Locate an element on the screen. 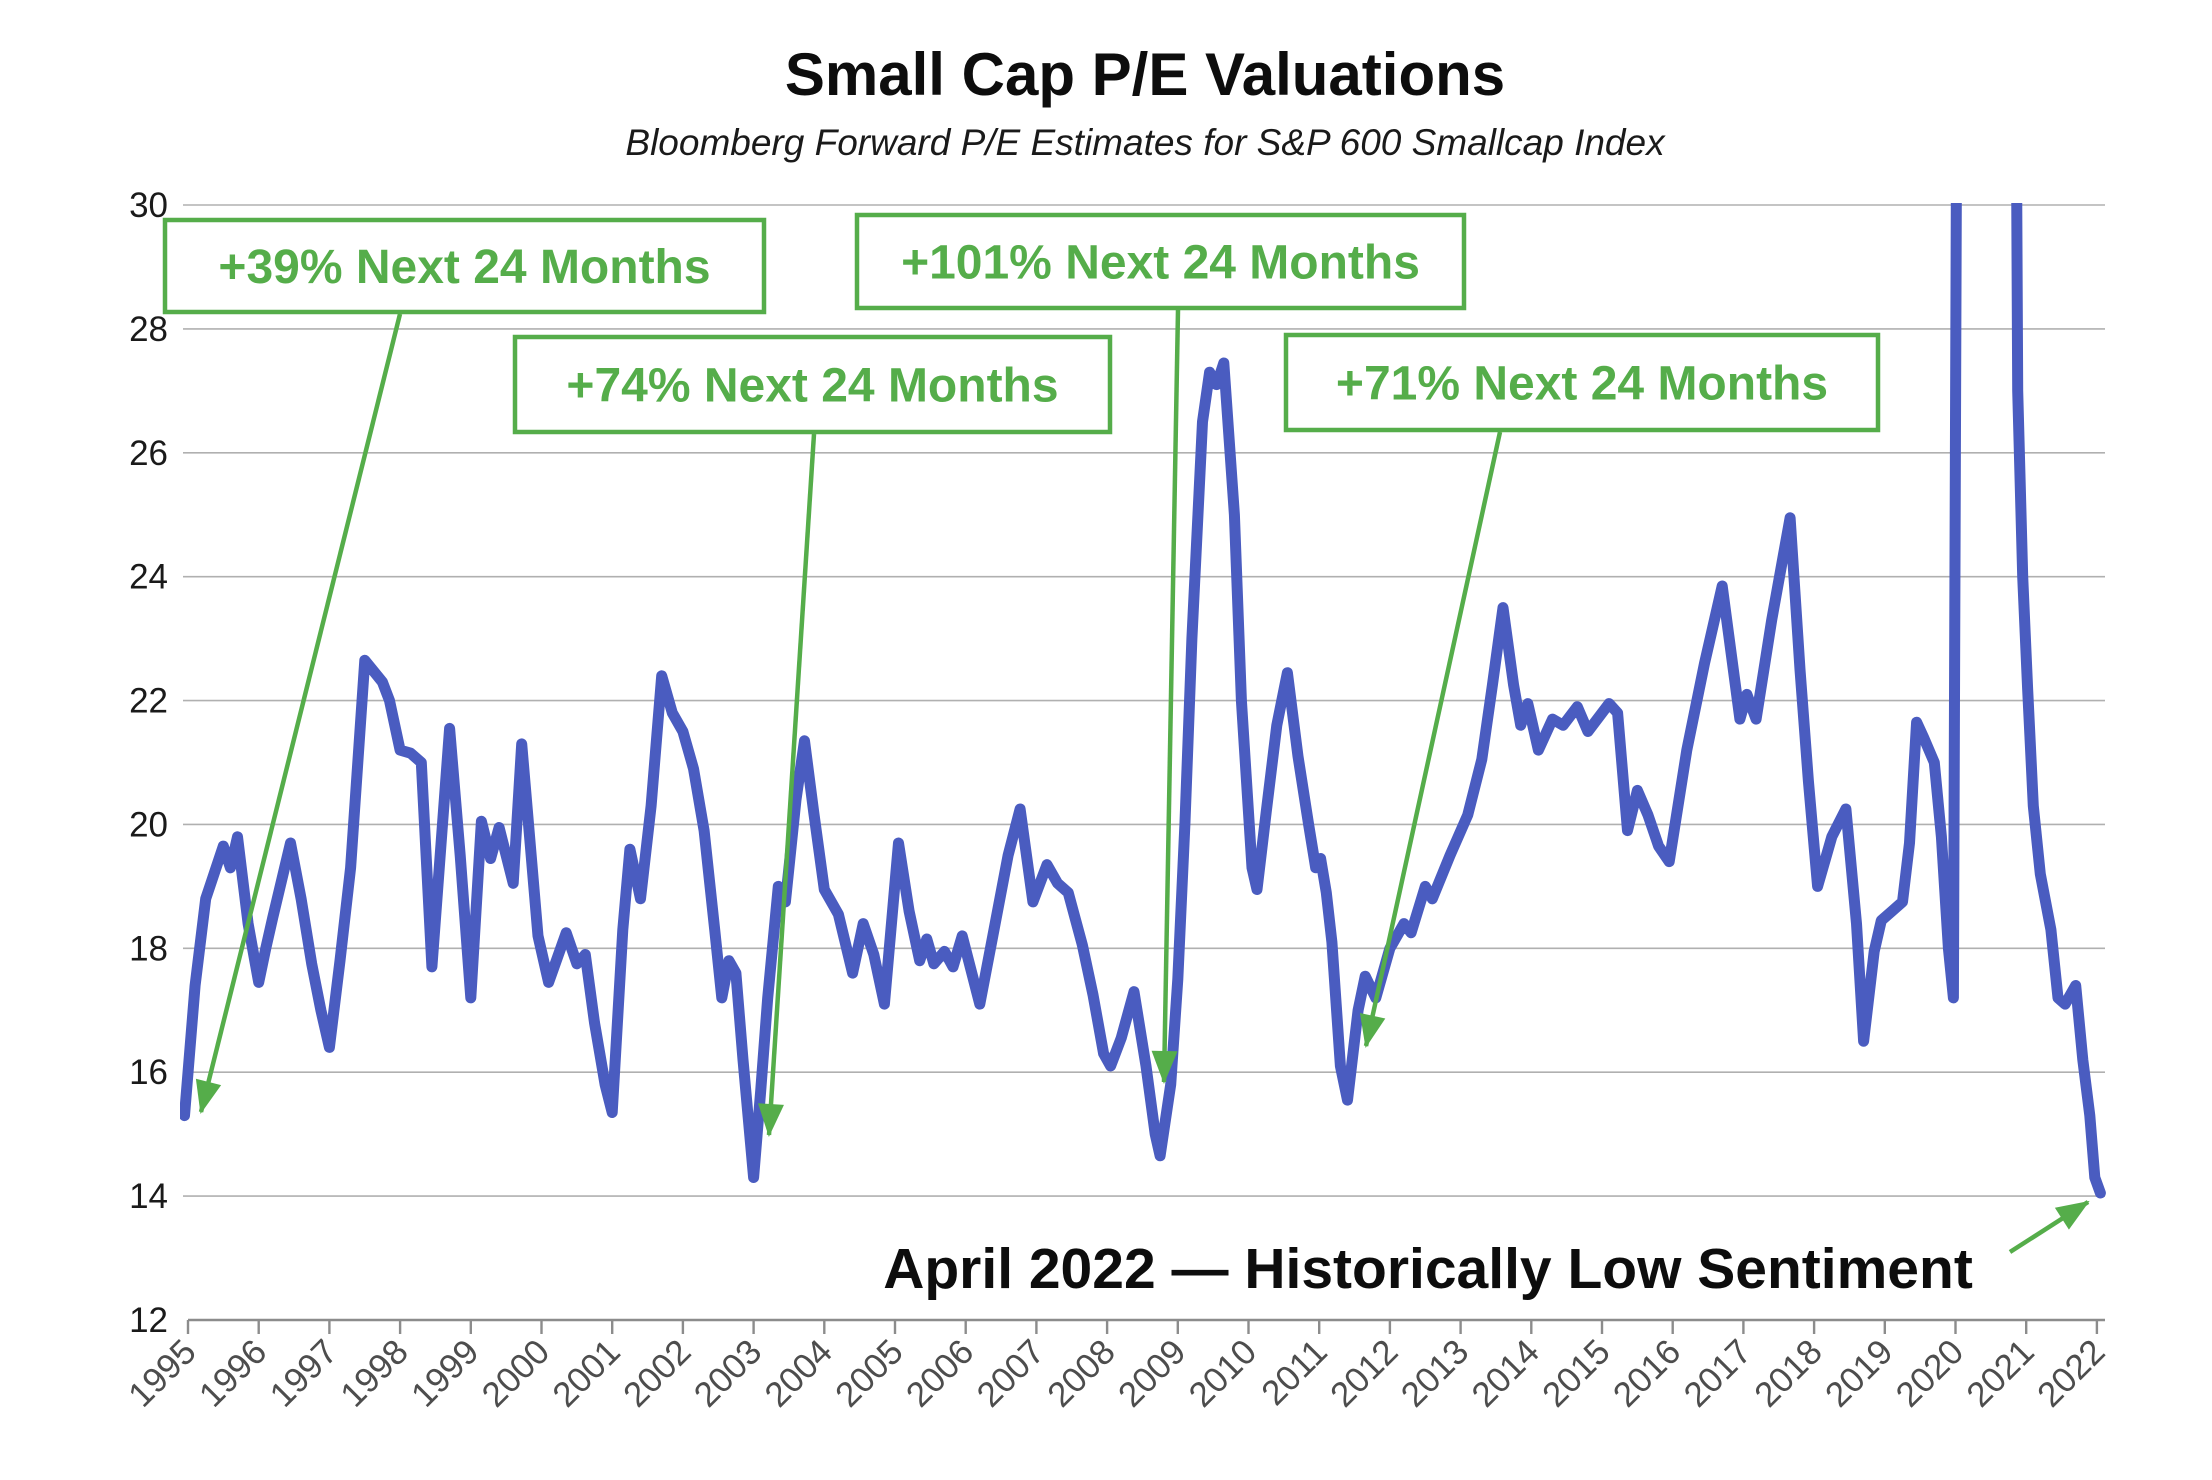 This screenshot has width=2212, height=1480. y-axis-label-22: 22 is located at coordinates (148, 701).